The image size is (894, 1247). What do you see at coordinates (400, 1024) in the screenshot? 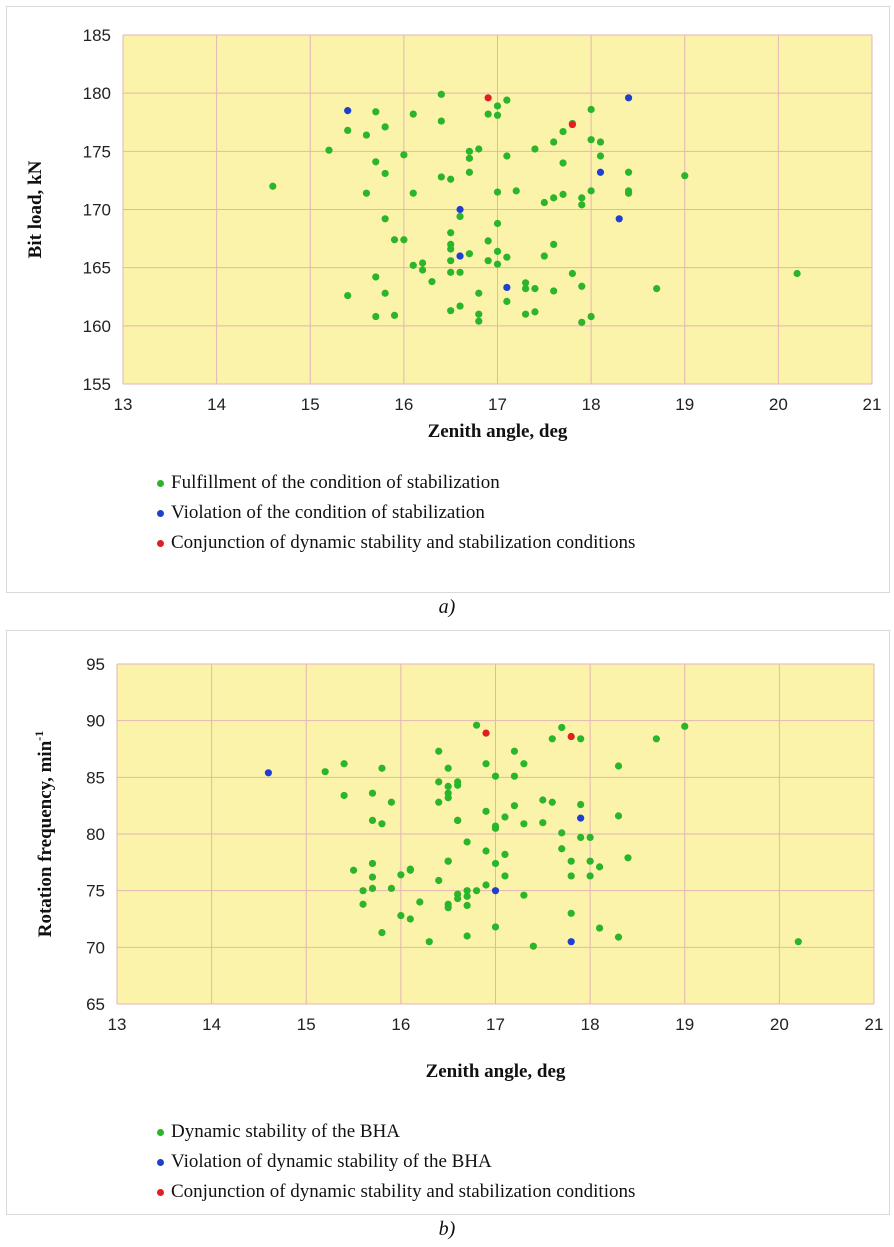
I see `x-tick-label: 16` at bounding box center [400, 1024].